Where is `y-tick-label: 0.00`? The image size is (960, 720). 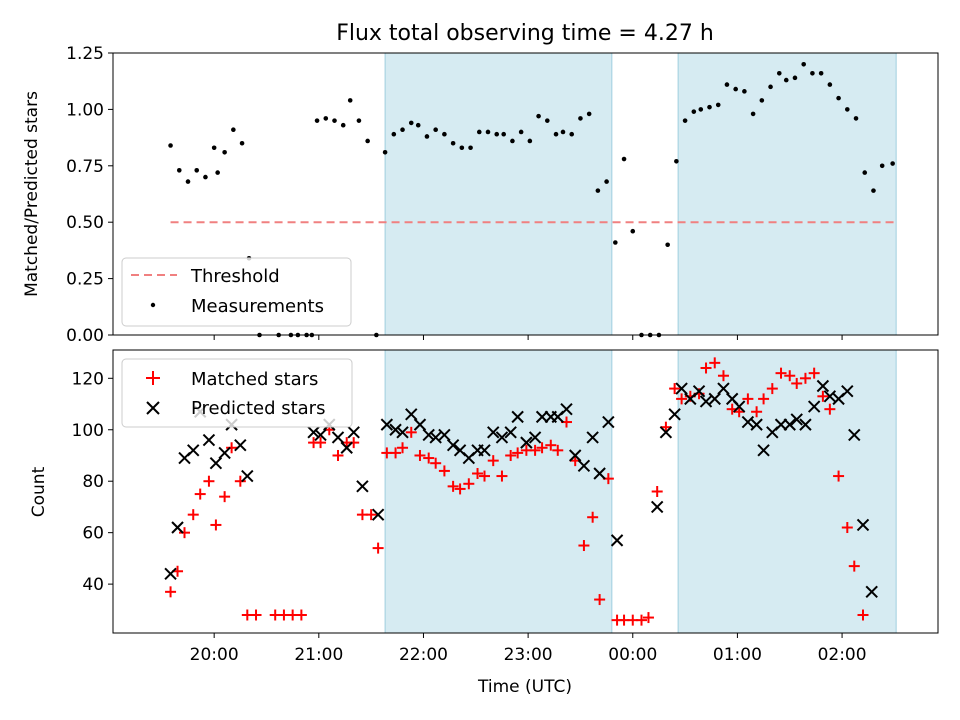
y-tick-label: 0.00 is located at coordinates (85, 336).